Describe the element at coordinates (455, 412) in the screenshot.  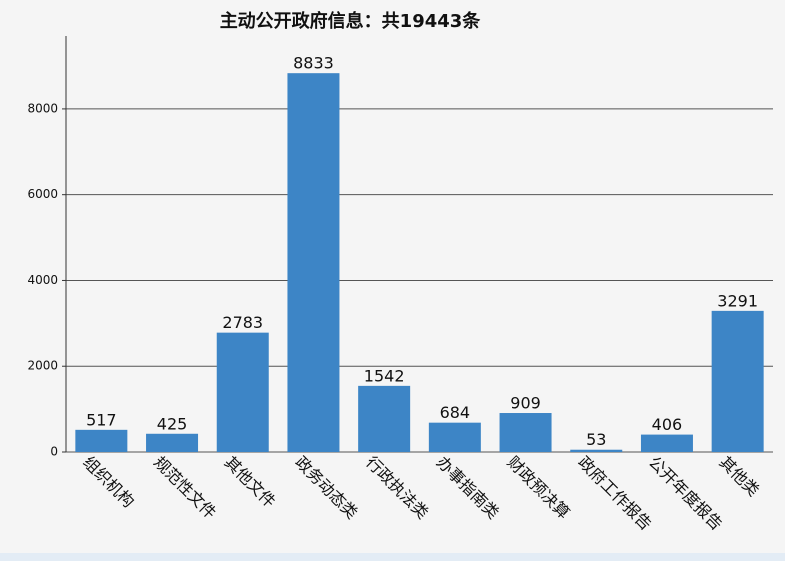
I see `value-label: 684` at that location.